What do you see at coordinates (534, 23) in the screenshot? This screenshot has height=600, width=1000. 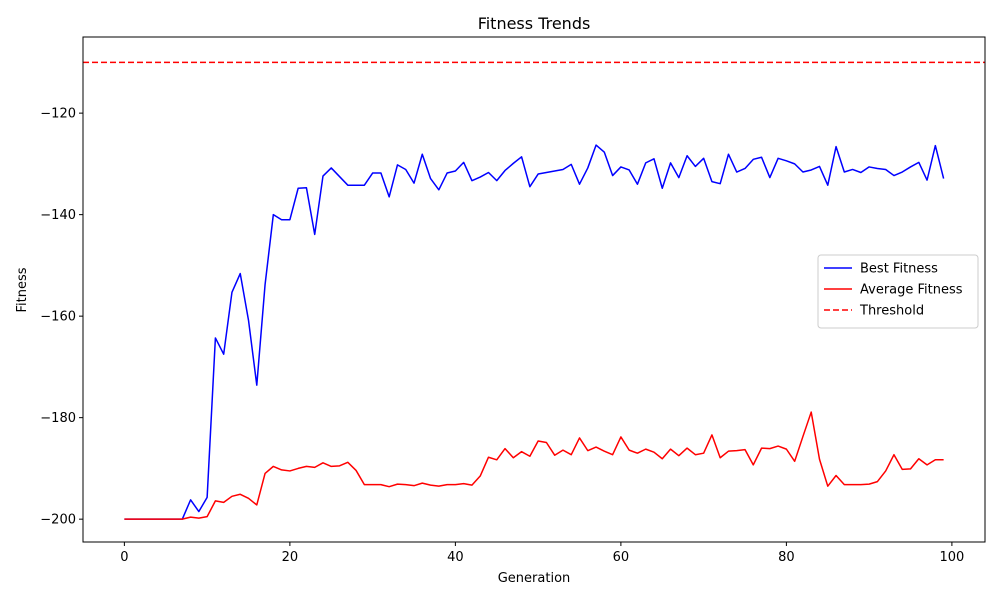 I see `chart-title: Fitness Trends` at bounding box center [534, 23].